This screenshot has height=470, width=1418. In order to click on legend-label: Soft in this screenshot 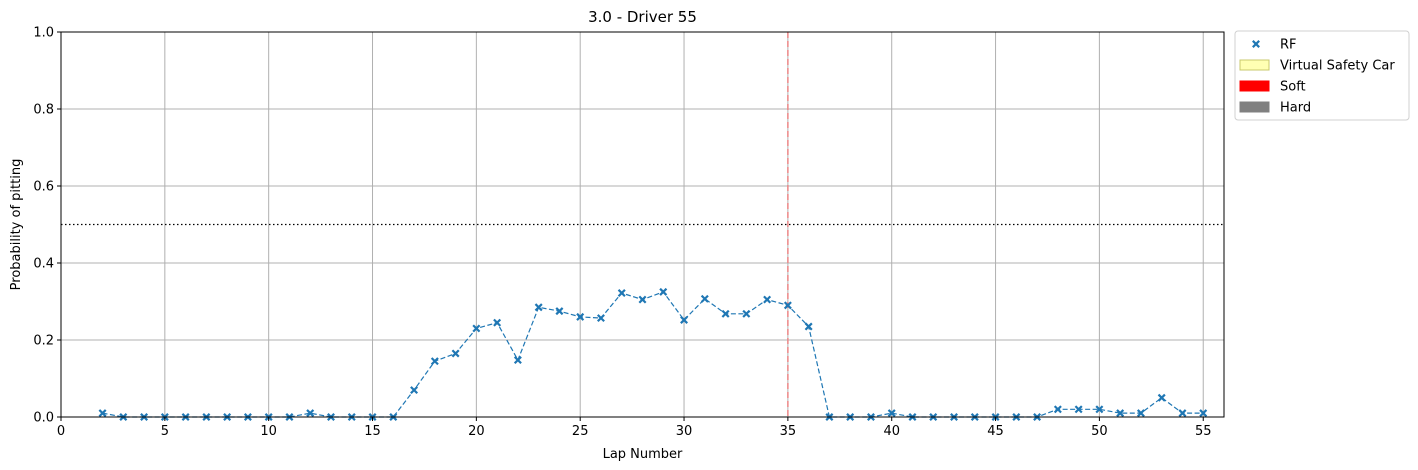, I will do `click(1293, 87)`.